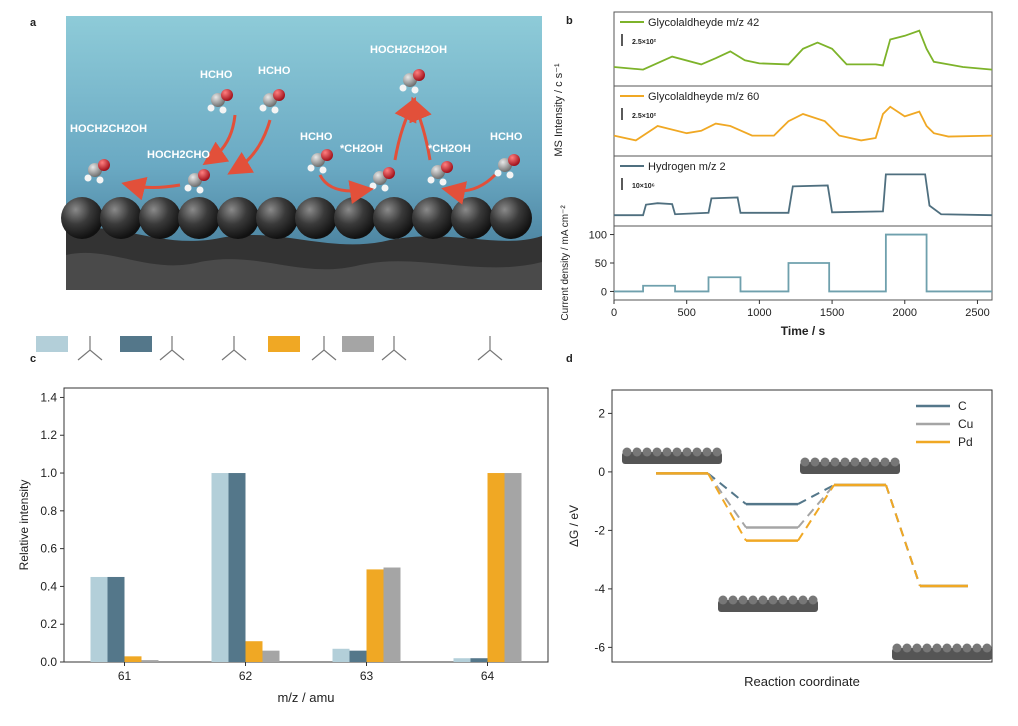 This screenshot has width=1018, height=726. Describe the element at coordinates (601, 472) in the screenshot. I see `y-tick-label: 0` at that location.